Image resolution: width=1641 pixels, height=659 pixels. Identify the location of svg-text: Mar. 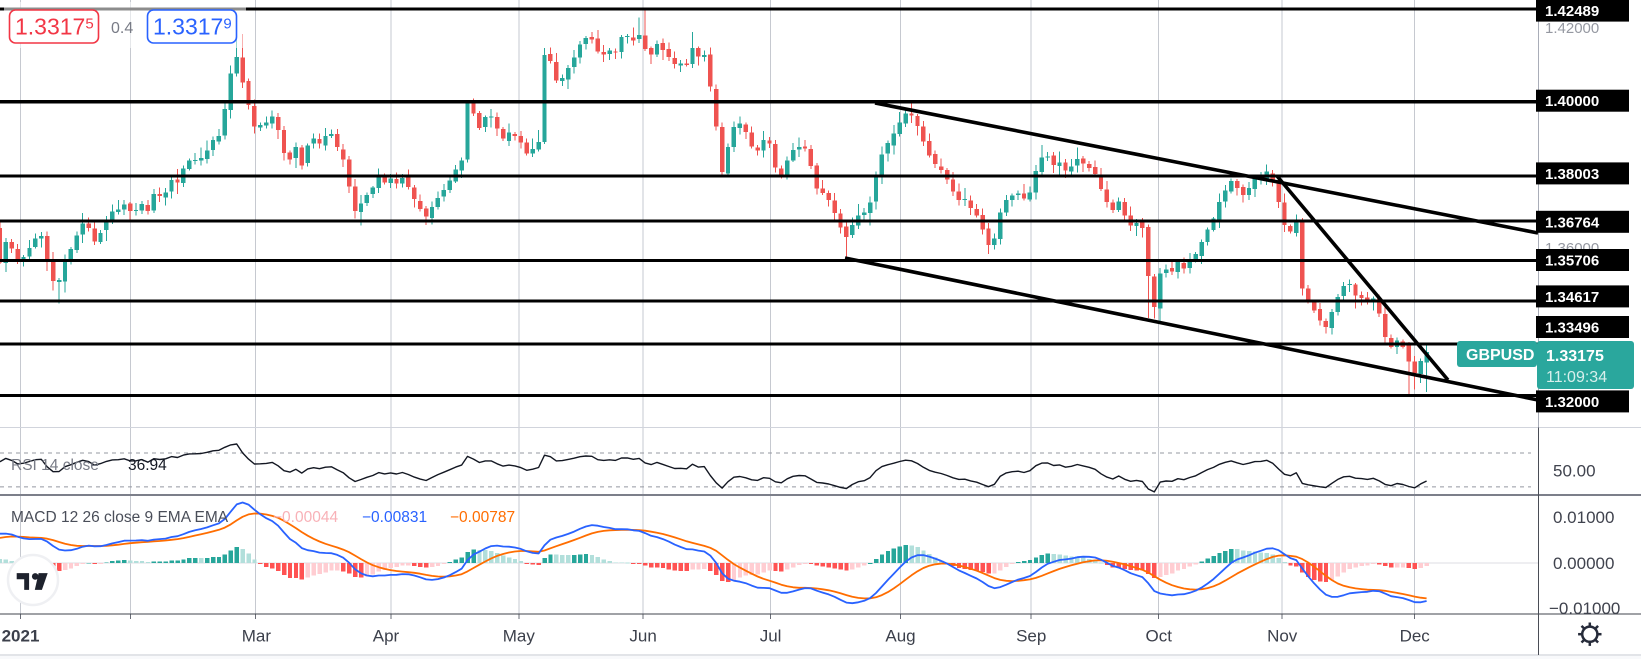
(257, 636).